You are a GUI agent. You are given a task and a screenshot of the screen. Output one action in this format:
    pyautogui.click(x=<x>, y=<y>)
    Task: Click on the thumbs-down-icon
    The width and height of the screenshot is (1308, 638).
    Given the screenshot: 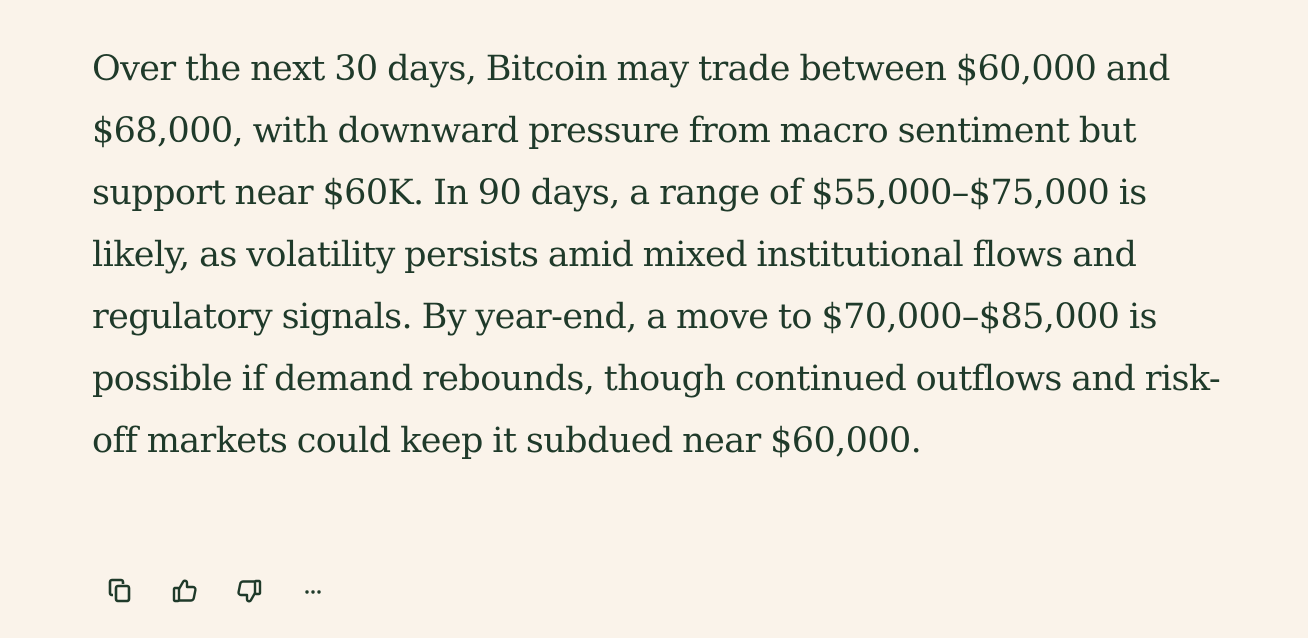 What is the action you would take?
    pyautogui.click(x=249, y=591)
    